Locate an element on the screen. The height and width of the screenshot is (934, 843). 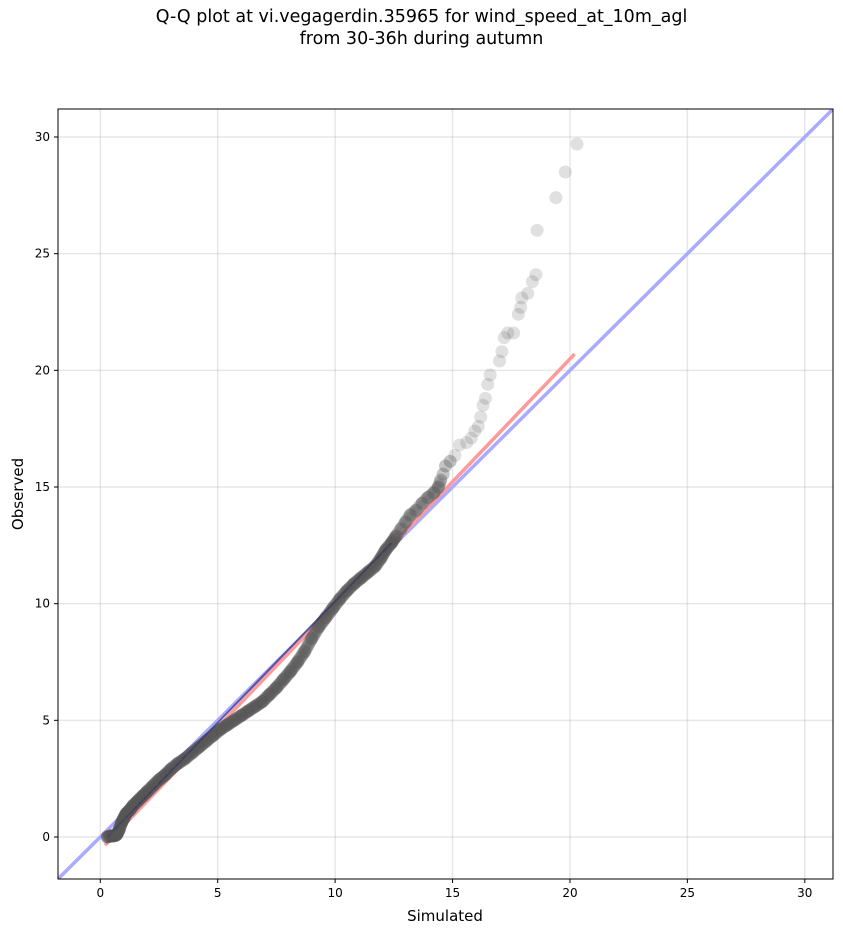
x-tick-label: 25 is located at coordinates (687, 893).